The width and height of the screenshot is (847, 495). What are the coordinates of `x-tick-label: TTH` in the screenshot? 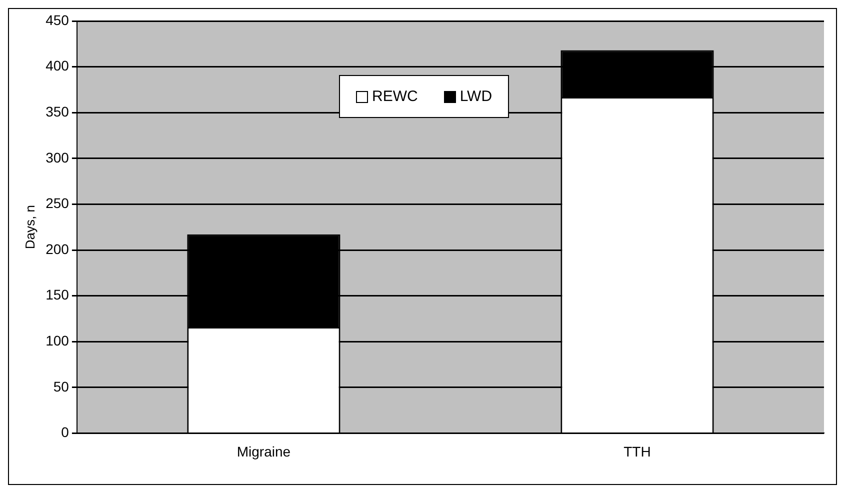 It's located at (637, 451).